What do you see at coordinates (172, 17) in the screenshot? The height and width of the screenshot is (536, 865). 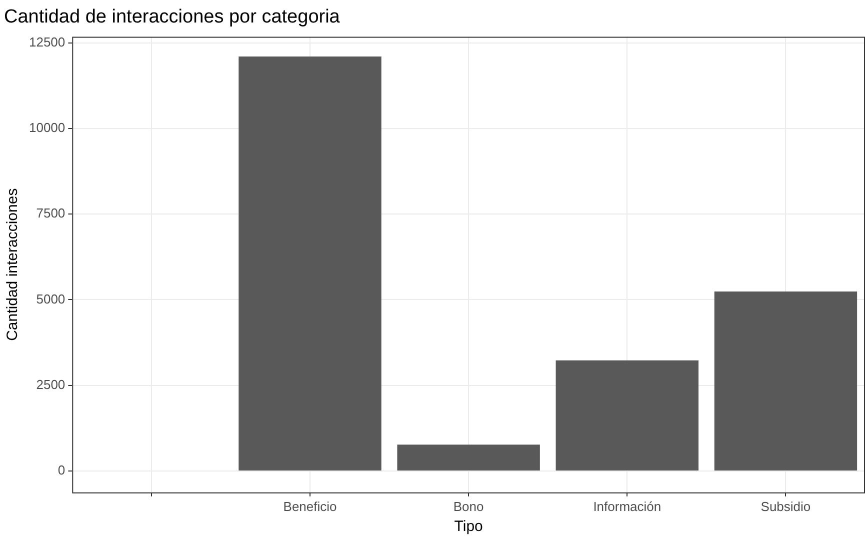 I see `chart-title: Cantidad de interacciones por categoria` at bounding box center [172, 17].